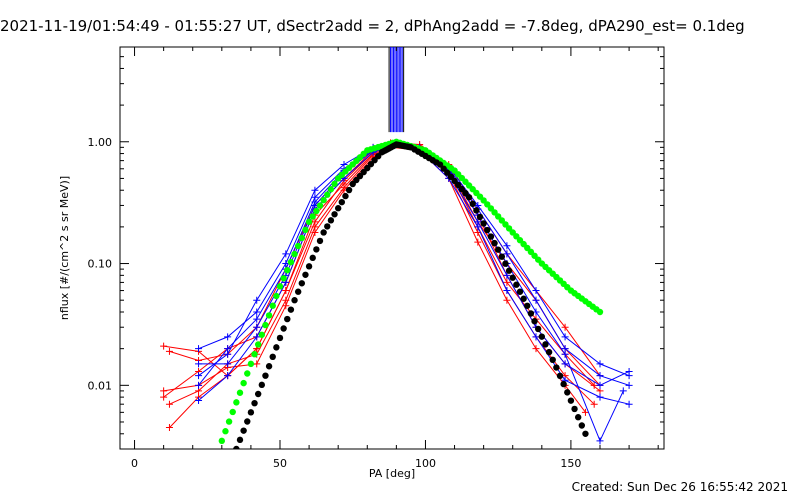  What do you see at coordinates (392, 473) in the screenshot?
I see `x-axis-title: PA [deg]` at bounding box center [392, 473].